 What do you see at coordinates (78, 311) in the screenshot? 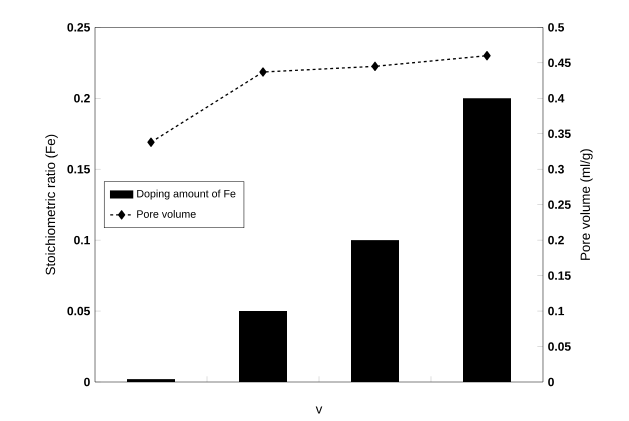
I see `y-tick-label: 0.05` at bounding box center [78, 311].